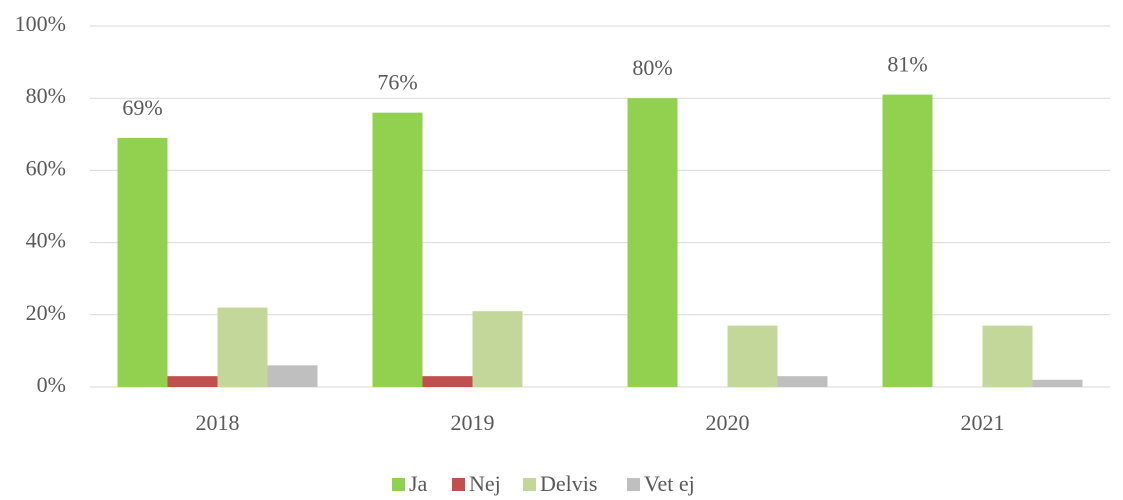 This screenshot has height=500, width=1123. I want to click on data-label: 76%, so click(397, 82).